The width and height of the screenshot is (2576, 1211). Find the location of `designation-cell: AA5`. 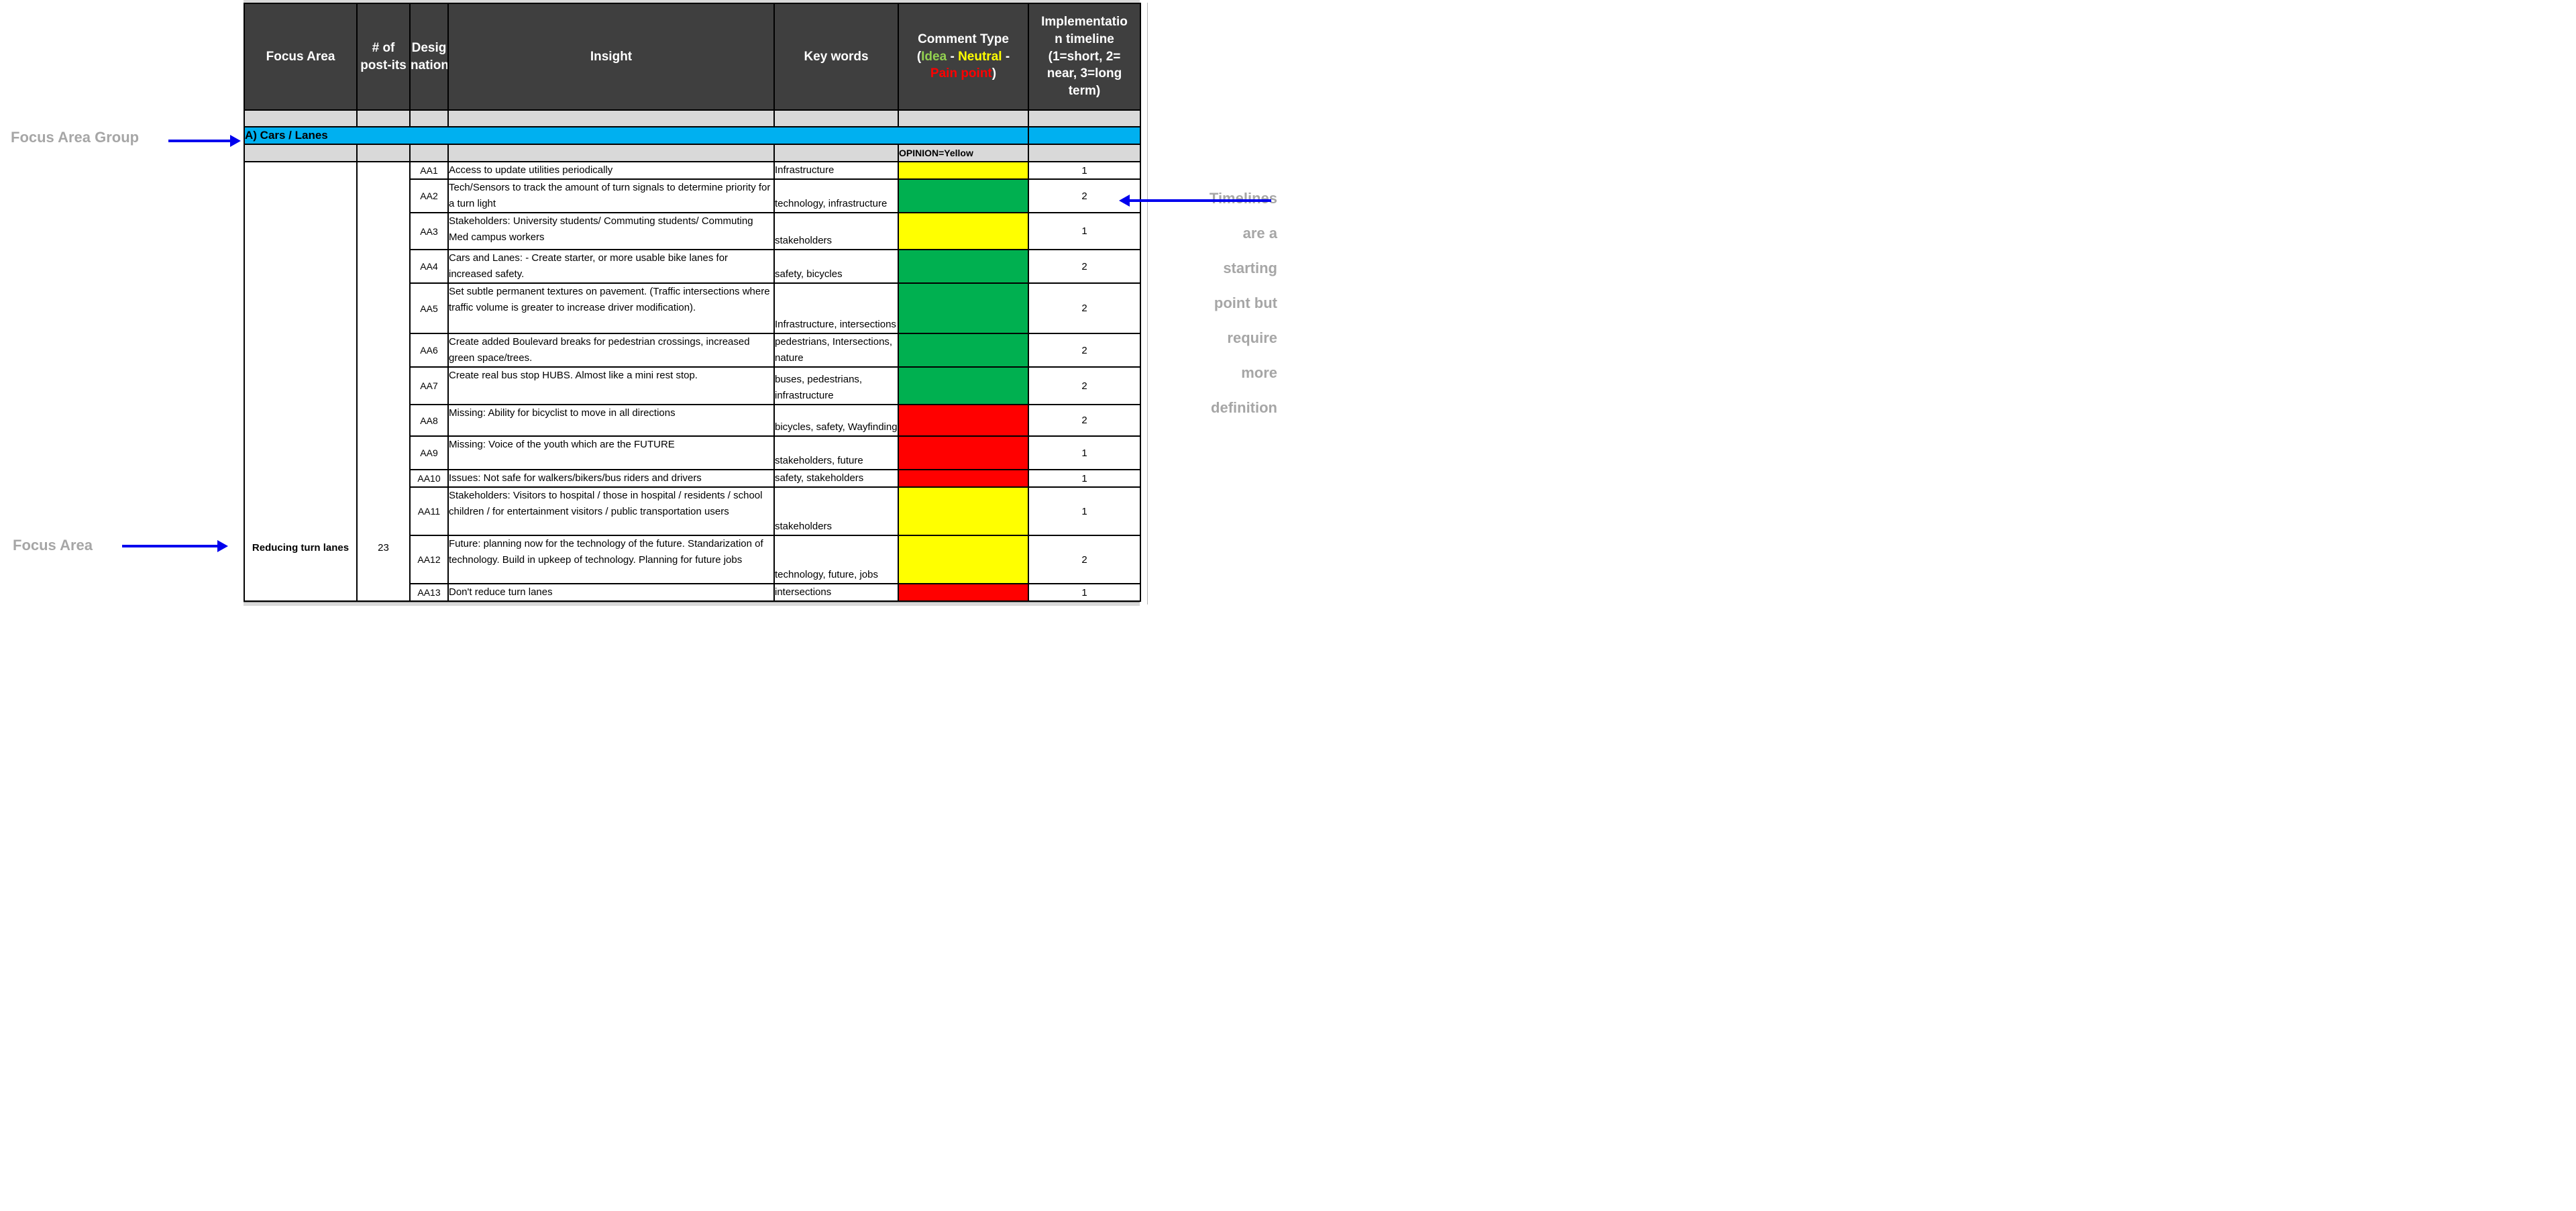

designation-cell: AA5 is located at coordinates (429, 308).